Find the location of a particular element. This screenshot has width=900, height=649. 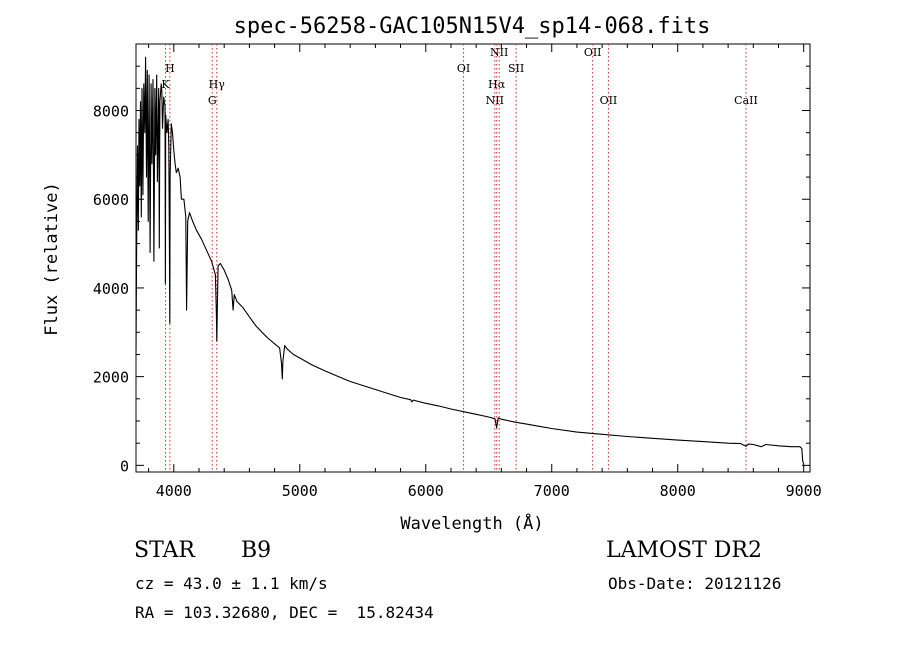

emission-line-label: G is located at coordinates (212, 100).